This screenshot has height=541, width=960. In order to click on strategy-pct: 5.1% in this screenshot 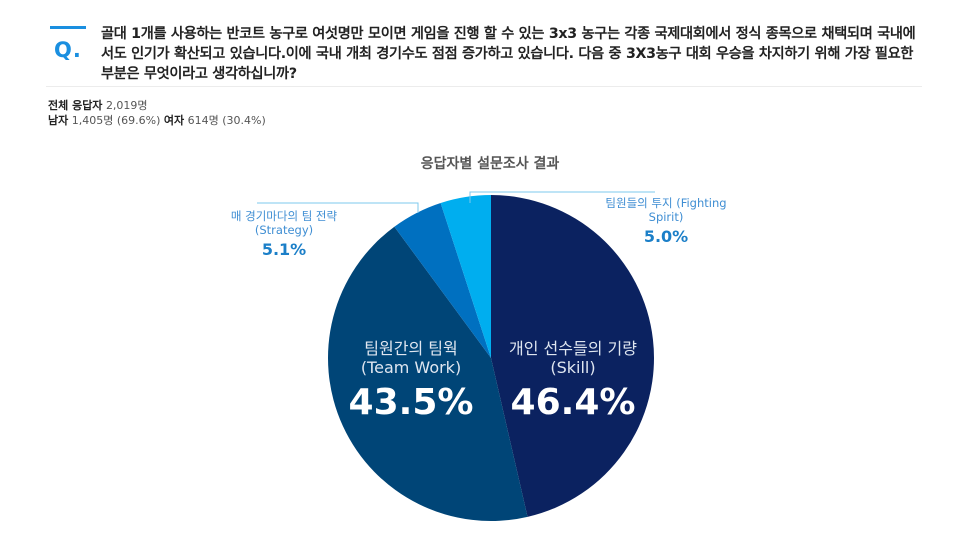, I will do `click(284, 249)`.